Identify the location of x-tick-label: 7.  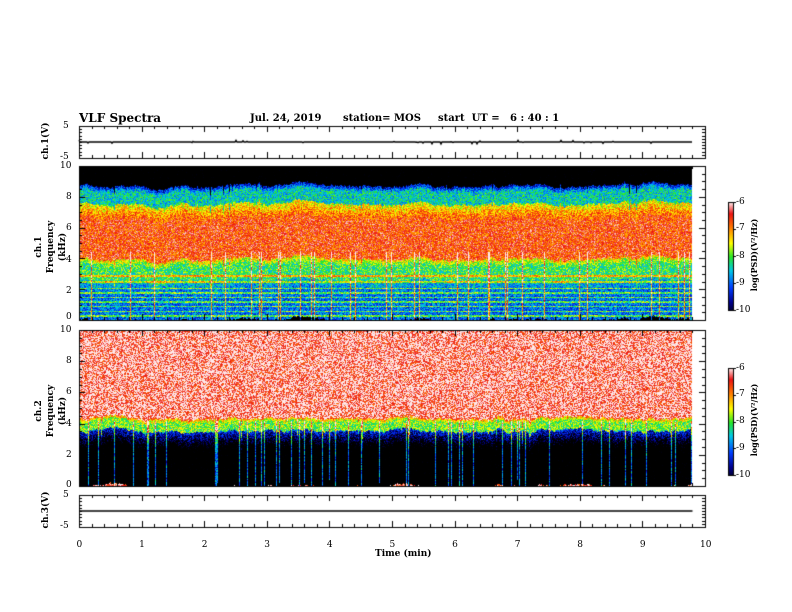
(517, 545).